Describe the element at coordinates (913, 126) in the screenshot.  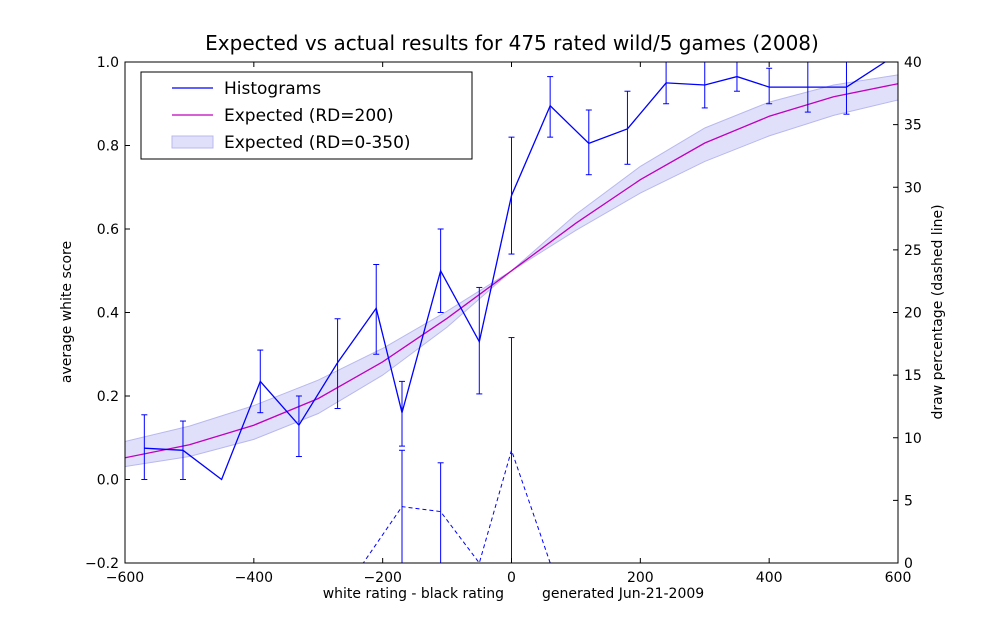
I see `y2-tick-label: 35` at that location.